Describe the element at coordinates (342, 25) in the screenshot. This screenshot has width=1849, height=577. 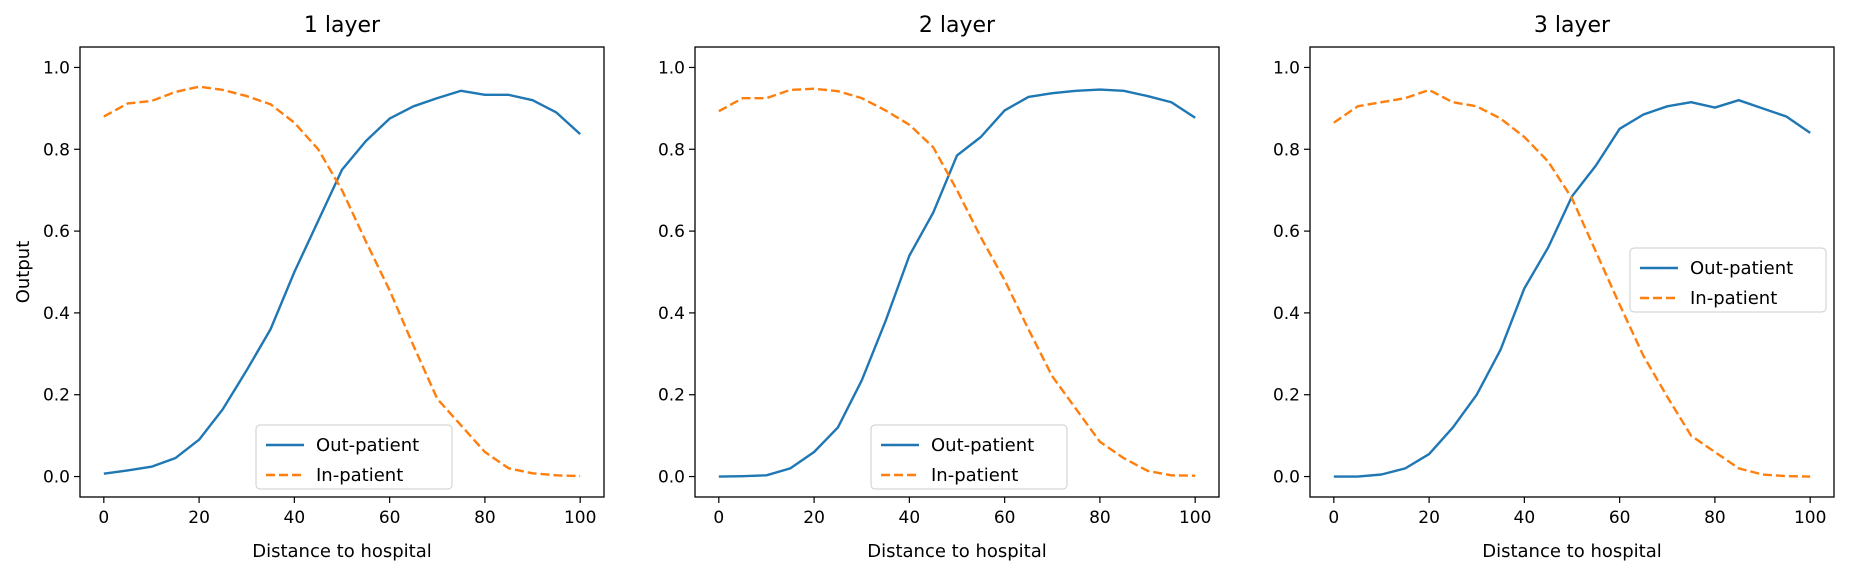
I see `chart-title: 1 layer` at that location.